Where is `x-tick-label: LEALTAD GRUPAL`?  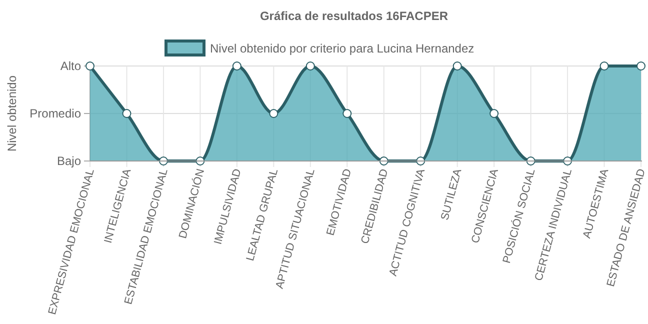 x-tick-label: LEALTAD GRUPAL is located at coordinates (262, 215).